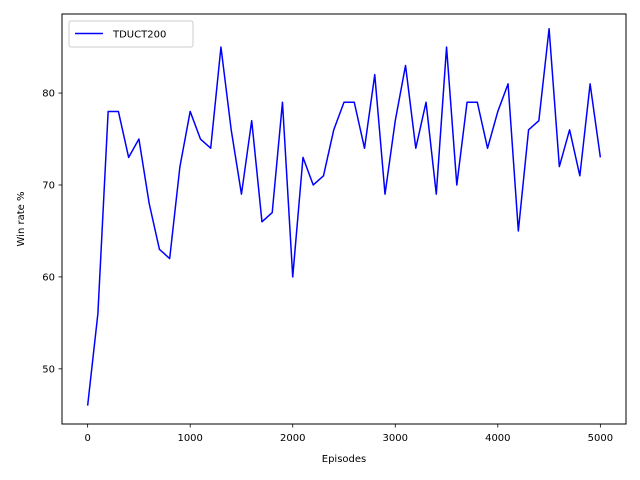 This screenshot has width=640, height=480. I want to click on y-tick-label: 60, so click(48, 277).